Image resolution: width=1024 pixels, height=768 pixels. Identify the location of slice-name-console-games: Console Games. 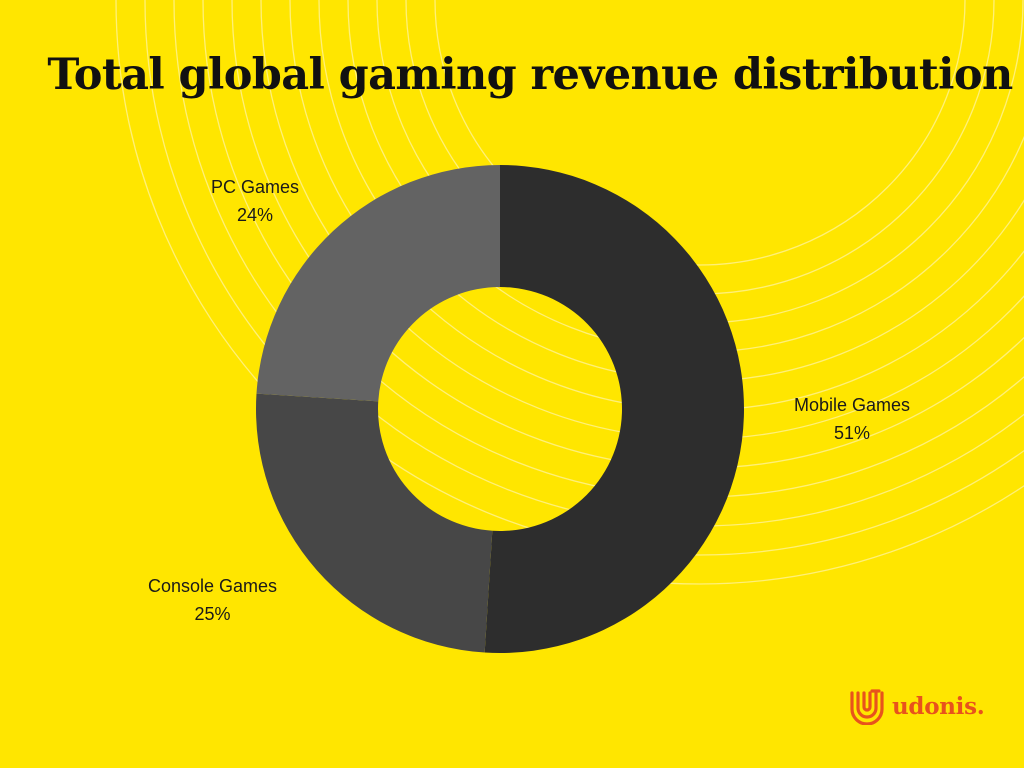
(212, 586).